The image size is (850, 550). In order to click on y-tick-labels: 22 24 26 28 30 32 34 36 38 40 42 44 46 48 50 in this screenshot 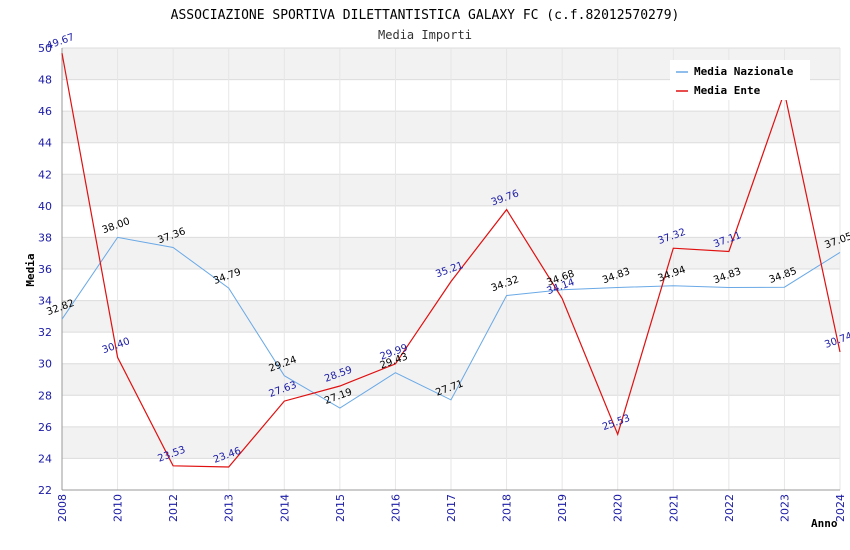, I will do `click(45, 269)`.